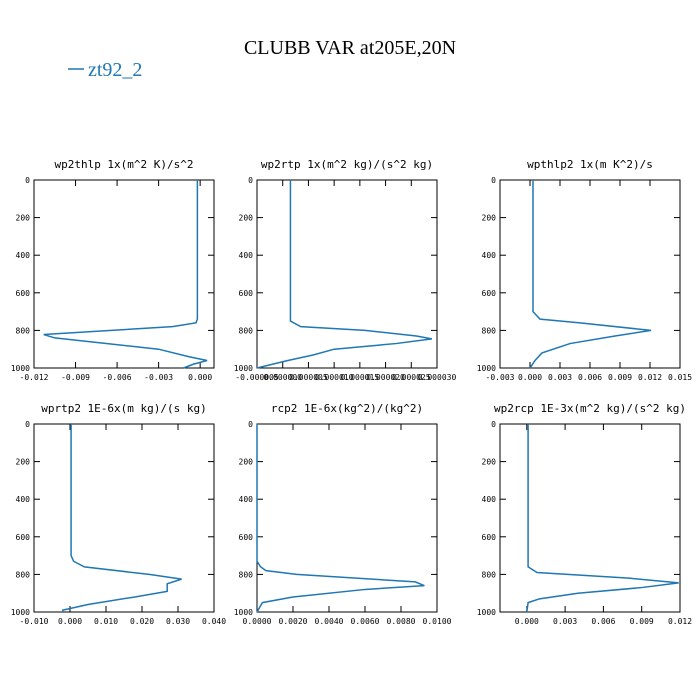 The height and width of the screenshot is (700, 700). What do you see at coordinates (308, 377) in the screenshot?
I see `x-tick-label: 0.000005` at bounding box center [308, 377].